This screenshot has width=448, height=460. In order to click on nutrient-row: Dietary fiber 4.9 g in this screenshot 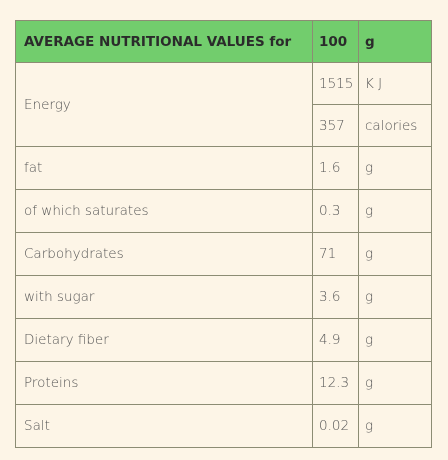, I will do `click(223, 340)`.